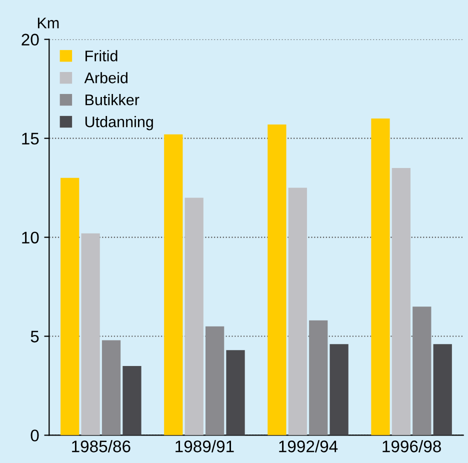  What do you see at coordinates (113, 100) in the screenshot?
I see `legend-label: Butikker` at bounding box center [113, 100].